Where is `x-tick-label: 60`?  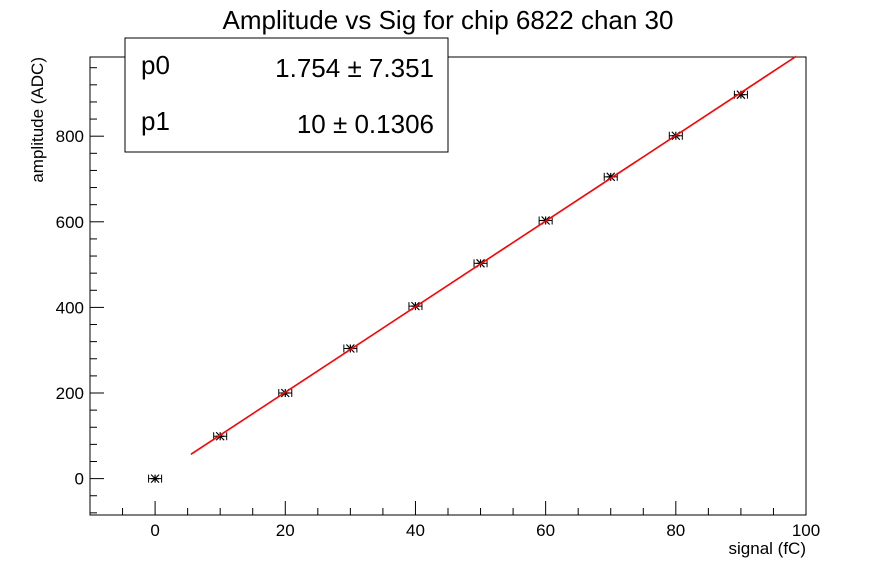
x-tick-label: 60 is located at coordinates (545, 530).